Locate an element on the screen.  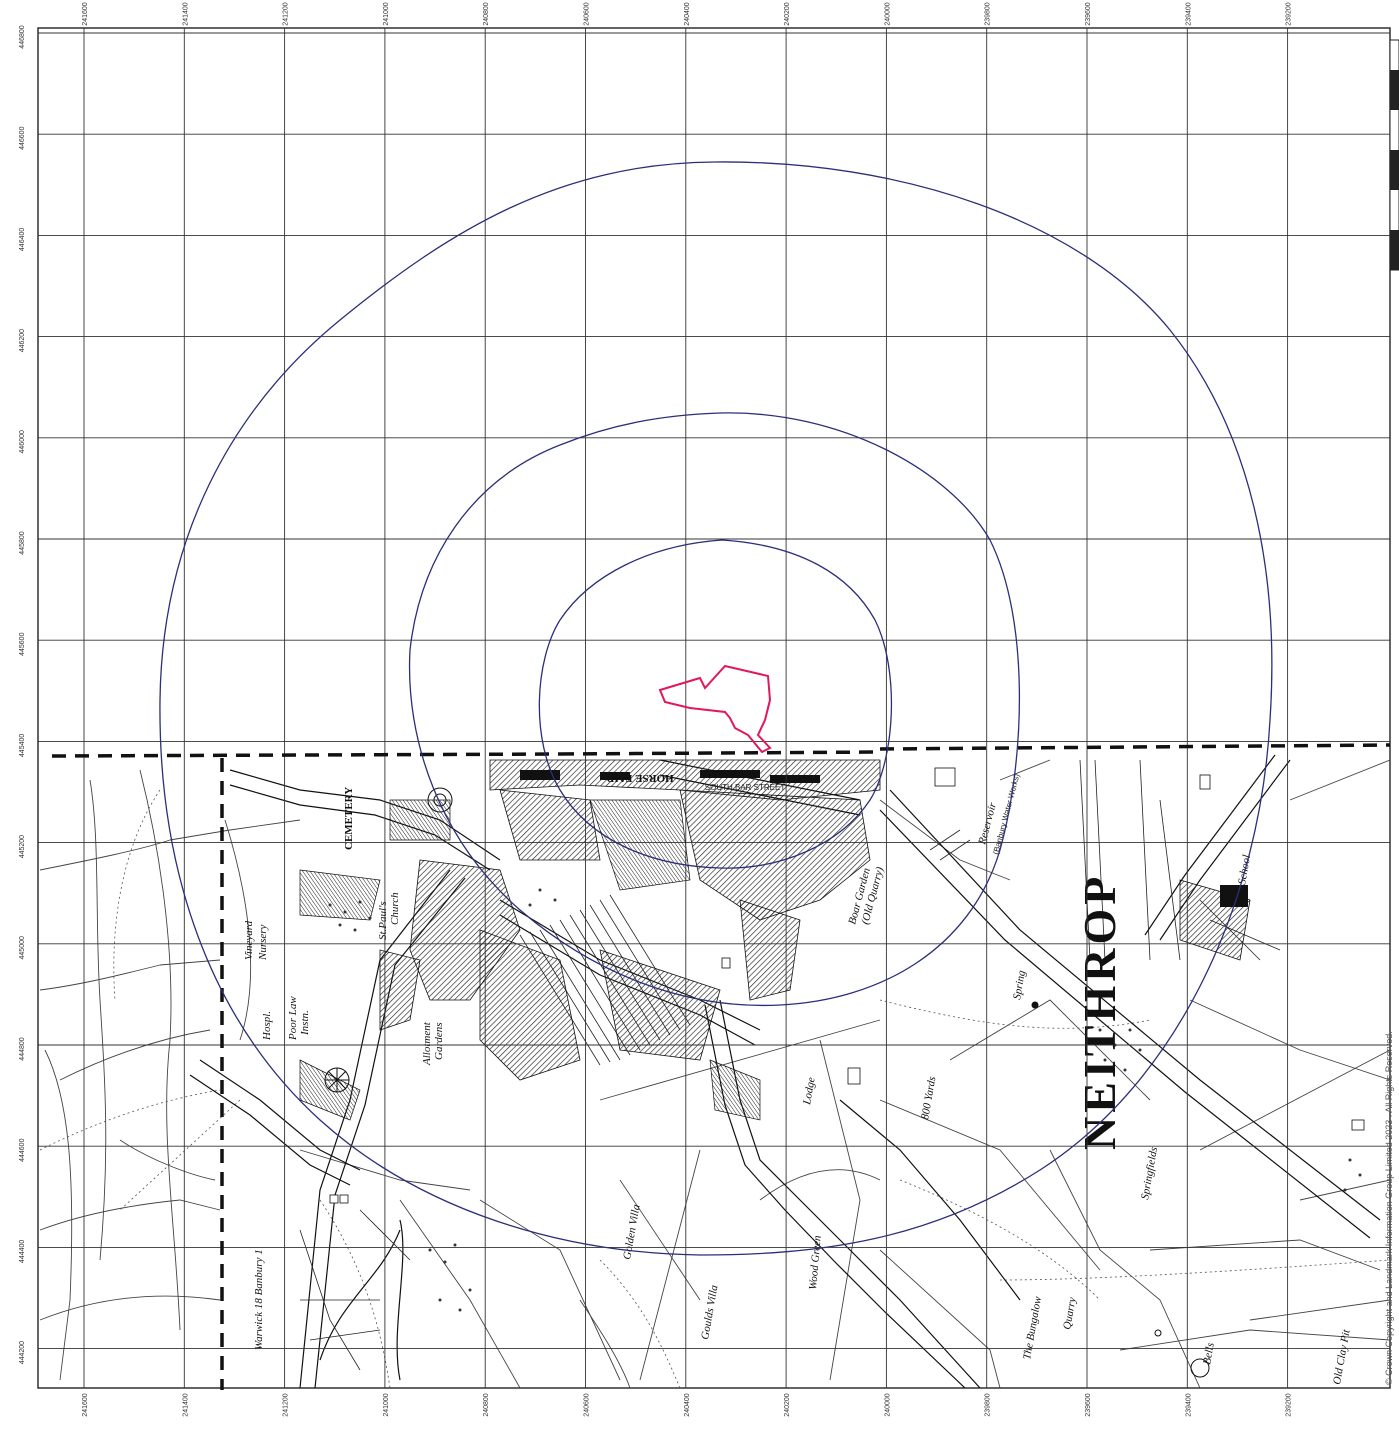
label-gardens: Gardens is located at coordinates (439, 1041).